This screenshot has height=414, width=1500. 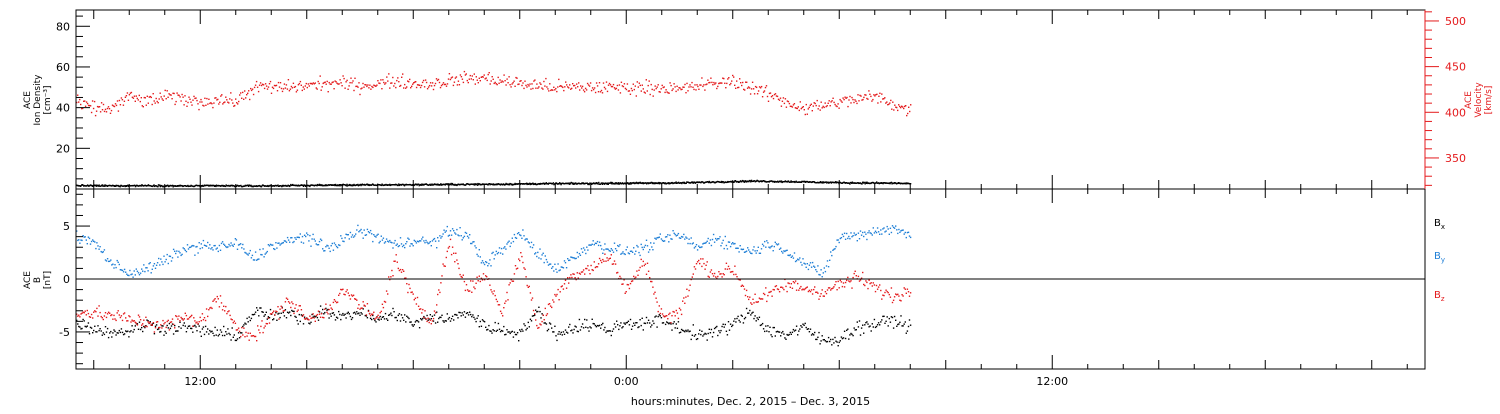 What do you see at coordinates (48, 280) in the screenshot?
I see `b-axis-label-line: [nT]` at bounding box center [48, 280].